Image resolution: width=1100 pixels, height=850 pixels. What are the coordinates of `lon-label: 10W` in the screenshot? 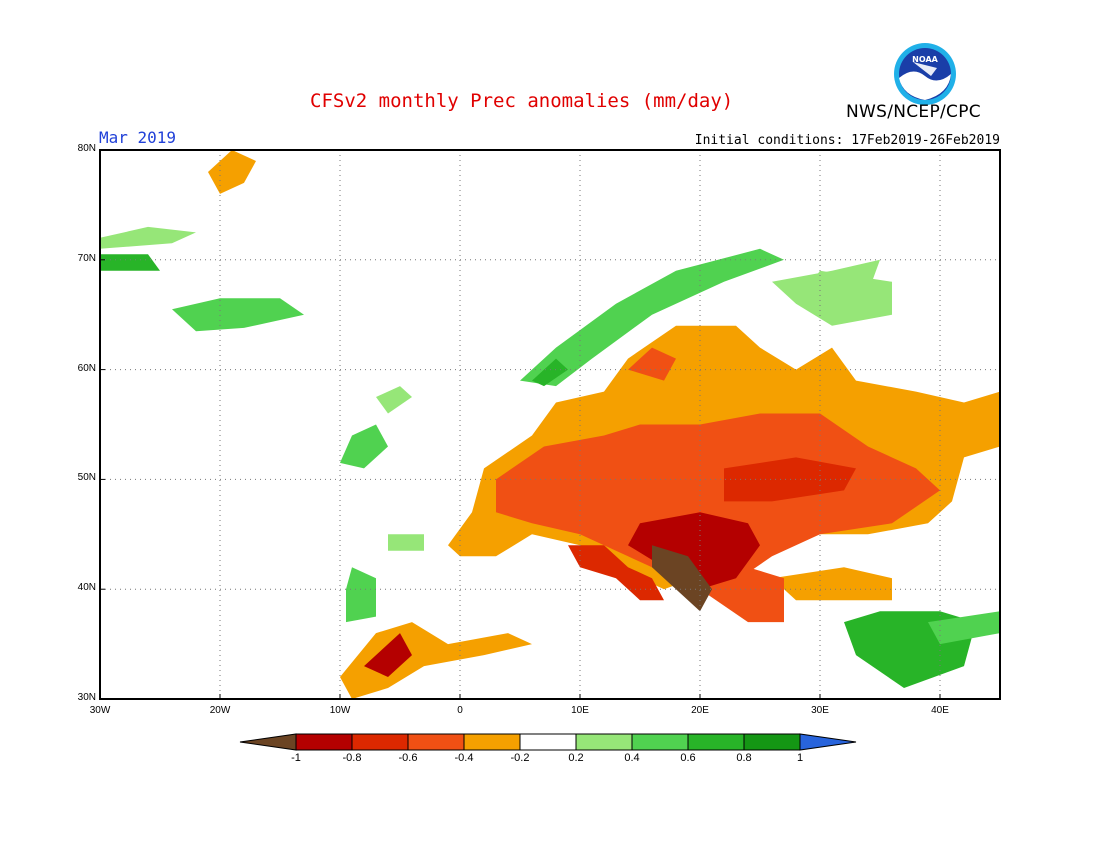 It's located at (340, 710).